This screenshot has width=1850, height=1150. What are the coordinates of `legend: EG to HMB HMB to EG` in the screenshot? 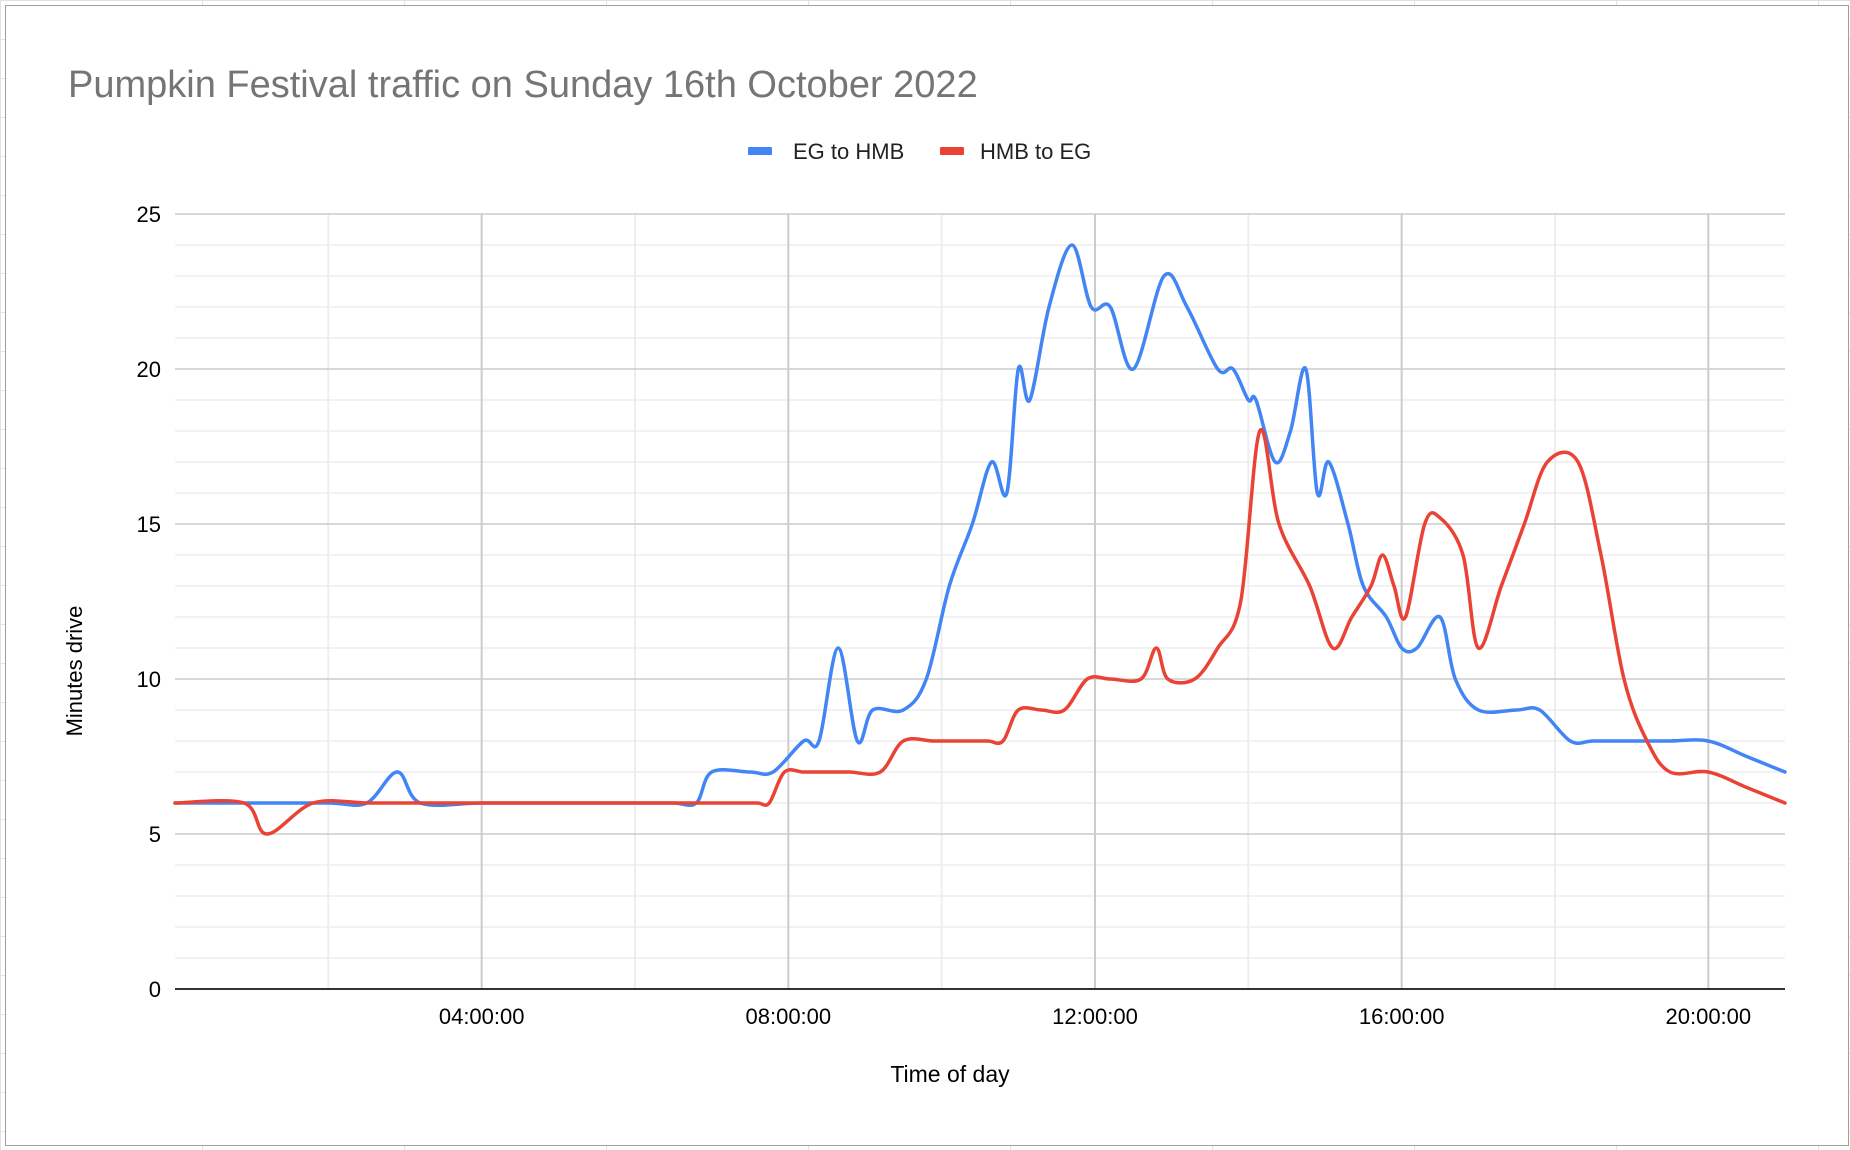 It's located at (919, 151).